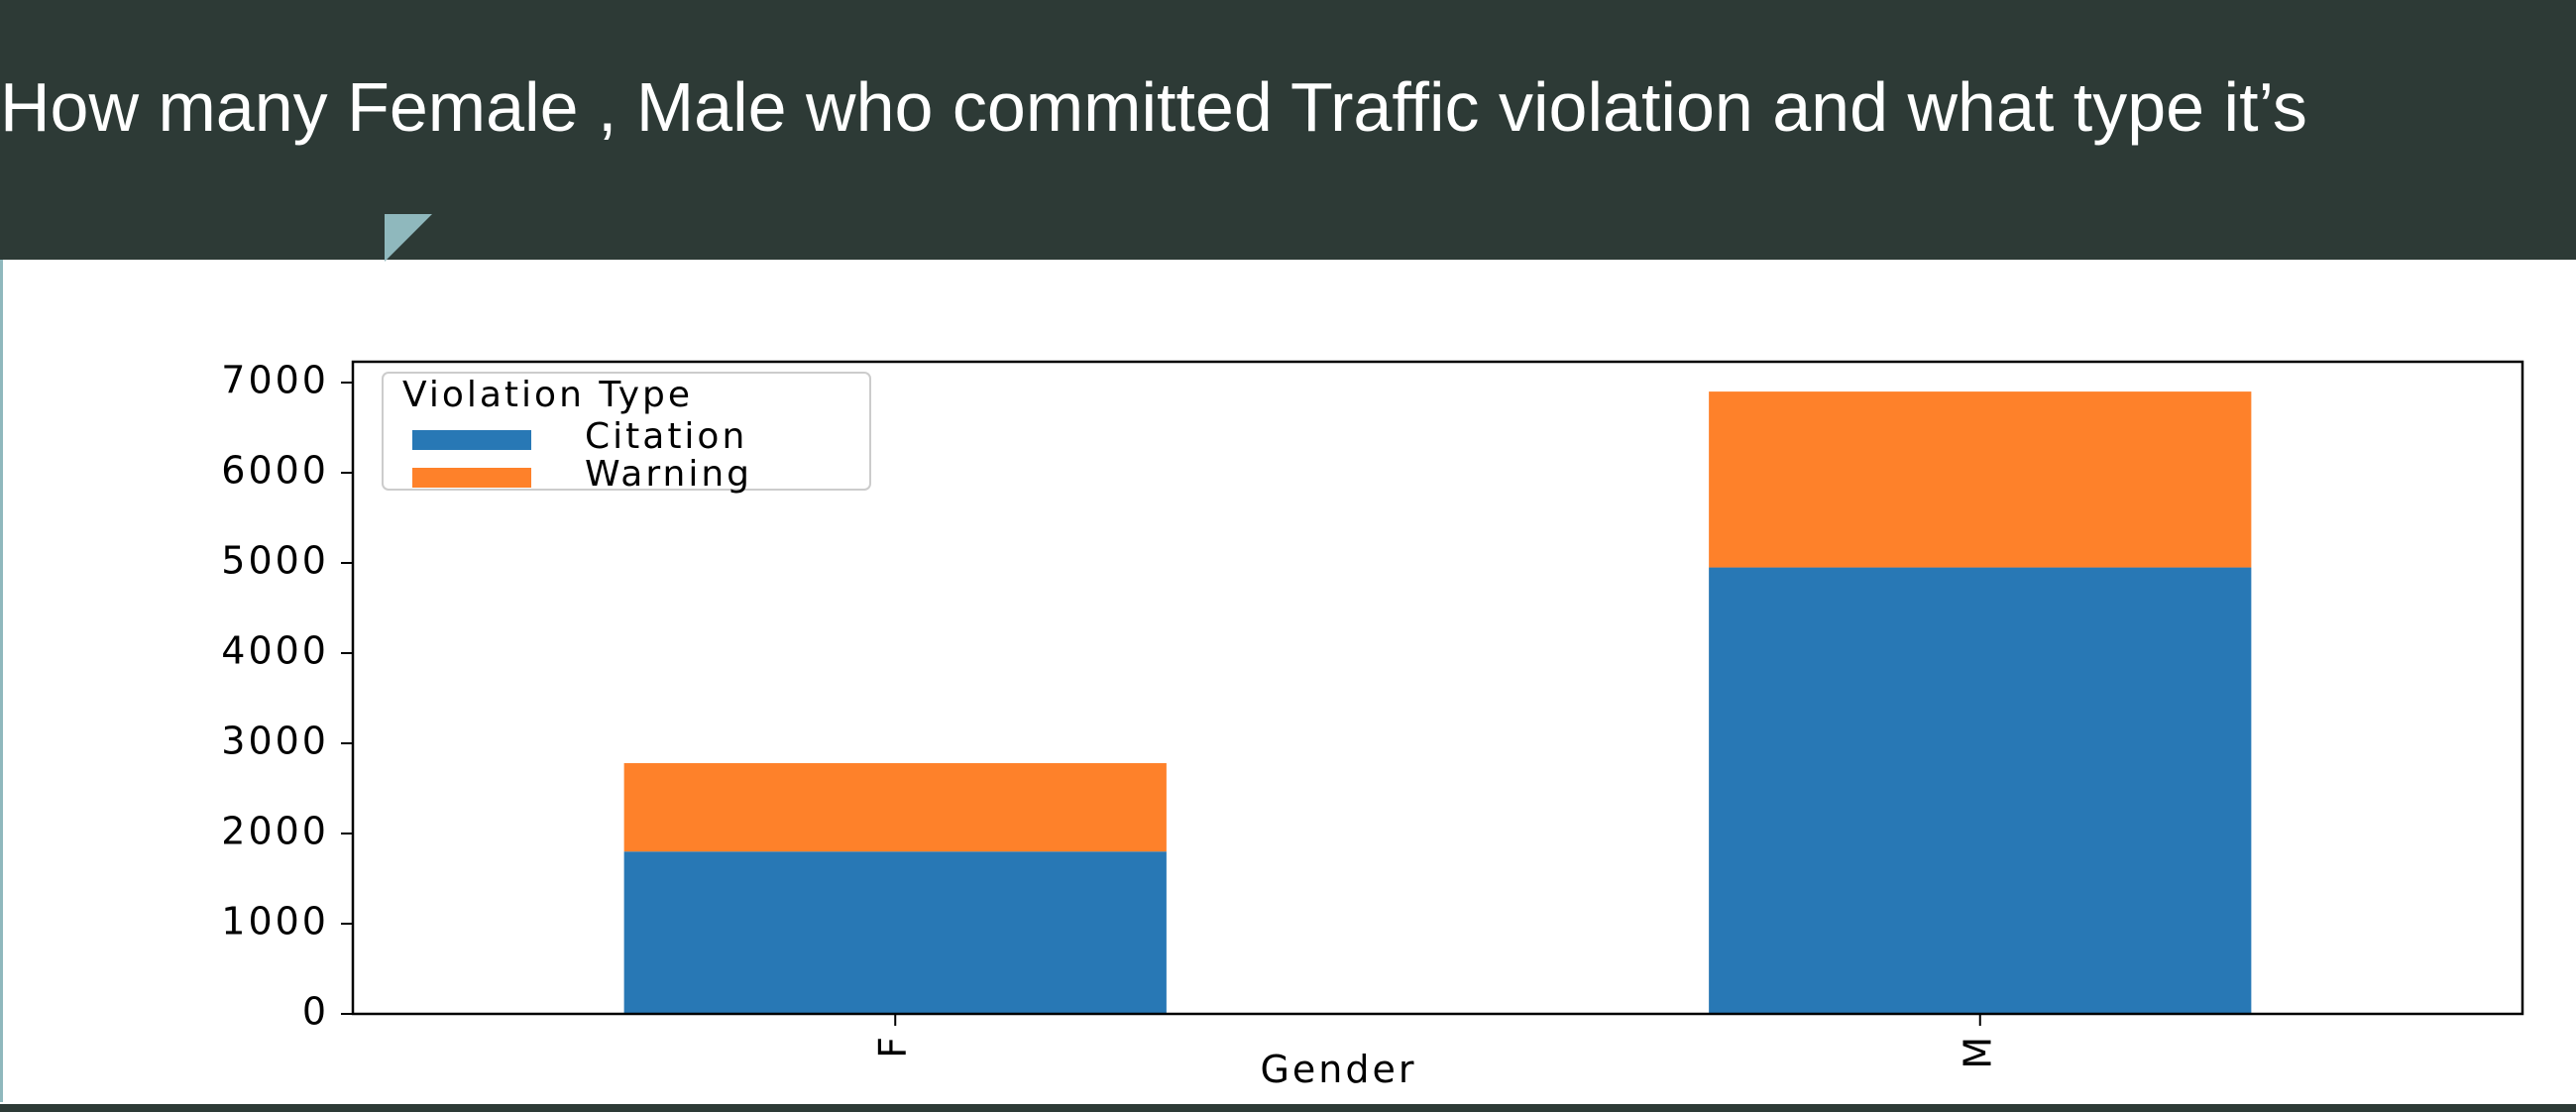 This screenshot has width=2576, height=1112. What do you see at coordinates (275, 651) in the screenshot?
I see `y-tick-label: 4000` at bounding box center [275, 651].